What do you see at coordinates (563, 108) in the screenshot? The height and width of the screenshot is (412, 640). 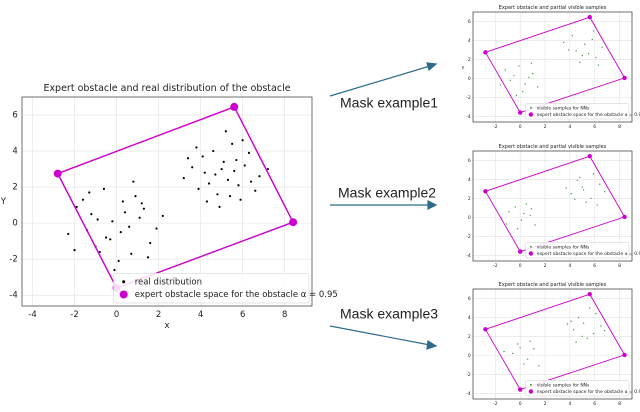 I see `legend-label: visible samples for NNs` at bounding box center [563, 108].